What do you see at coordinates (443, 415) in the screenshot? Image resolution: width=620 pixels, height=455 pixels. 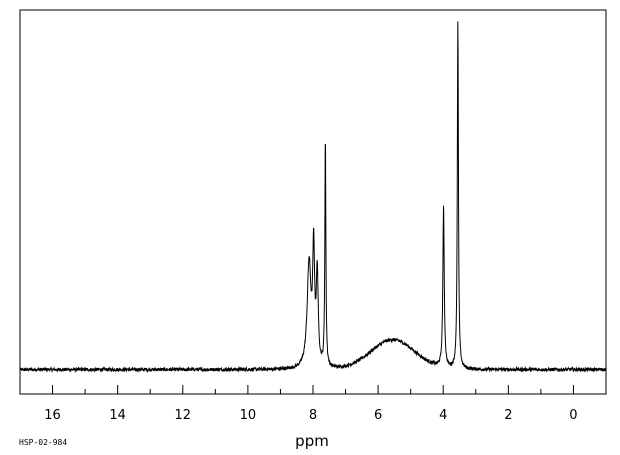 I see `x-tick-label: 4` at bounding box center [443, 415].